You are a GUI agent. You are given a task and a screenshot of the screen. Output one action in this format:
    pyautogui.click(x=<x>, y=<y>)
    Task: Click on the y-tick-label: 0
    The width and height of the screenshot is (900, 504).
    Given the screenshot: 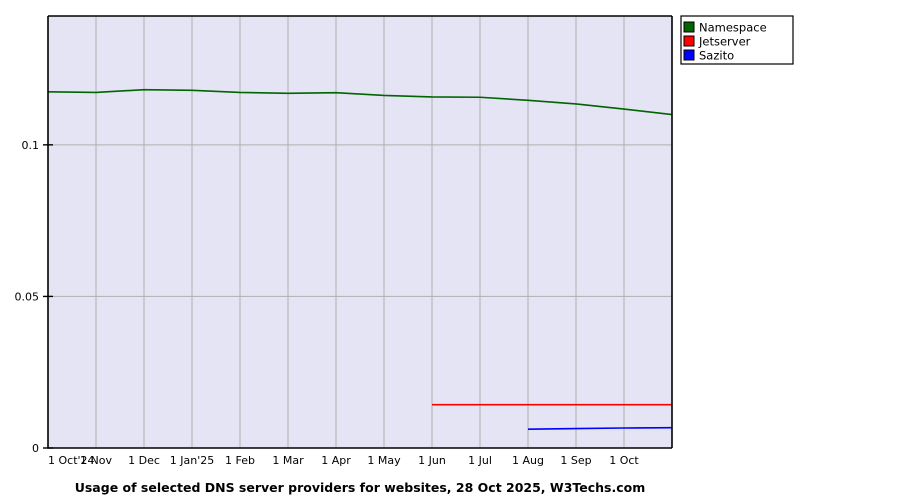 What is the action you would take?
    pyautogui.click(x=35, y=448)
    